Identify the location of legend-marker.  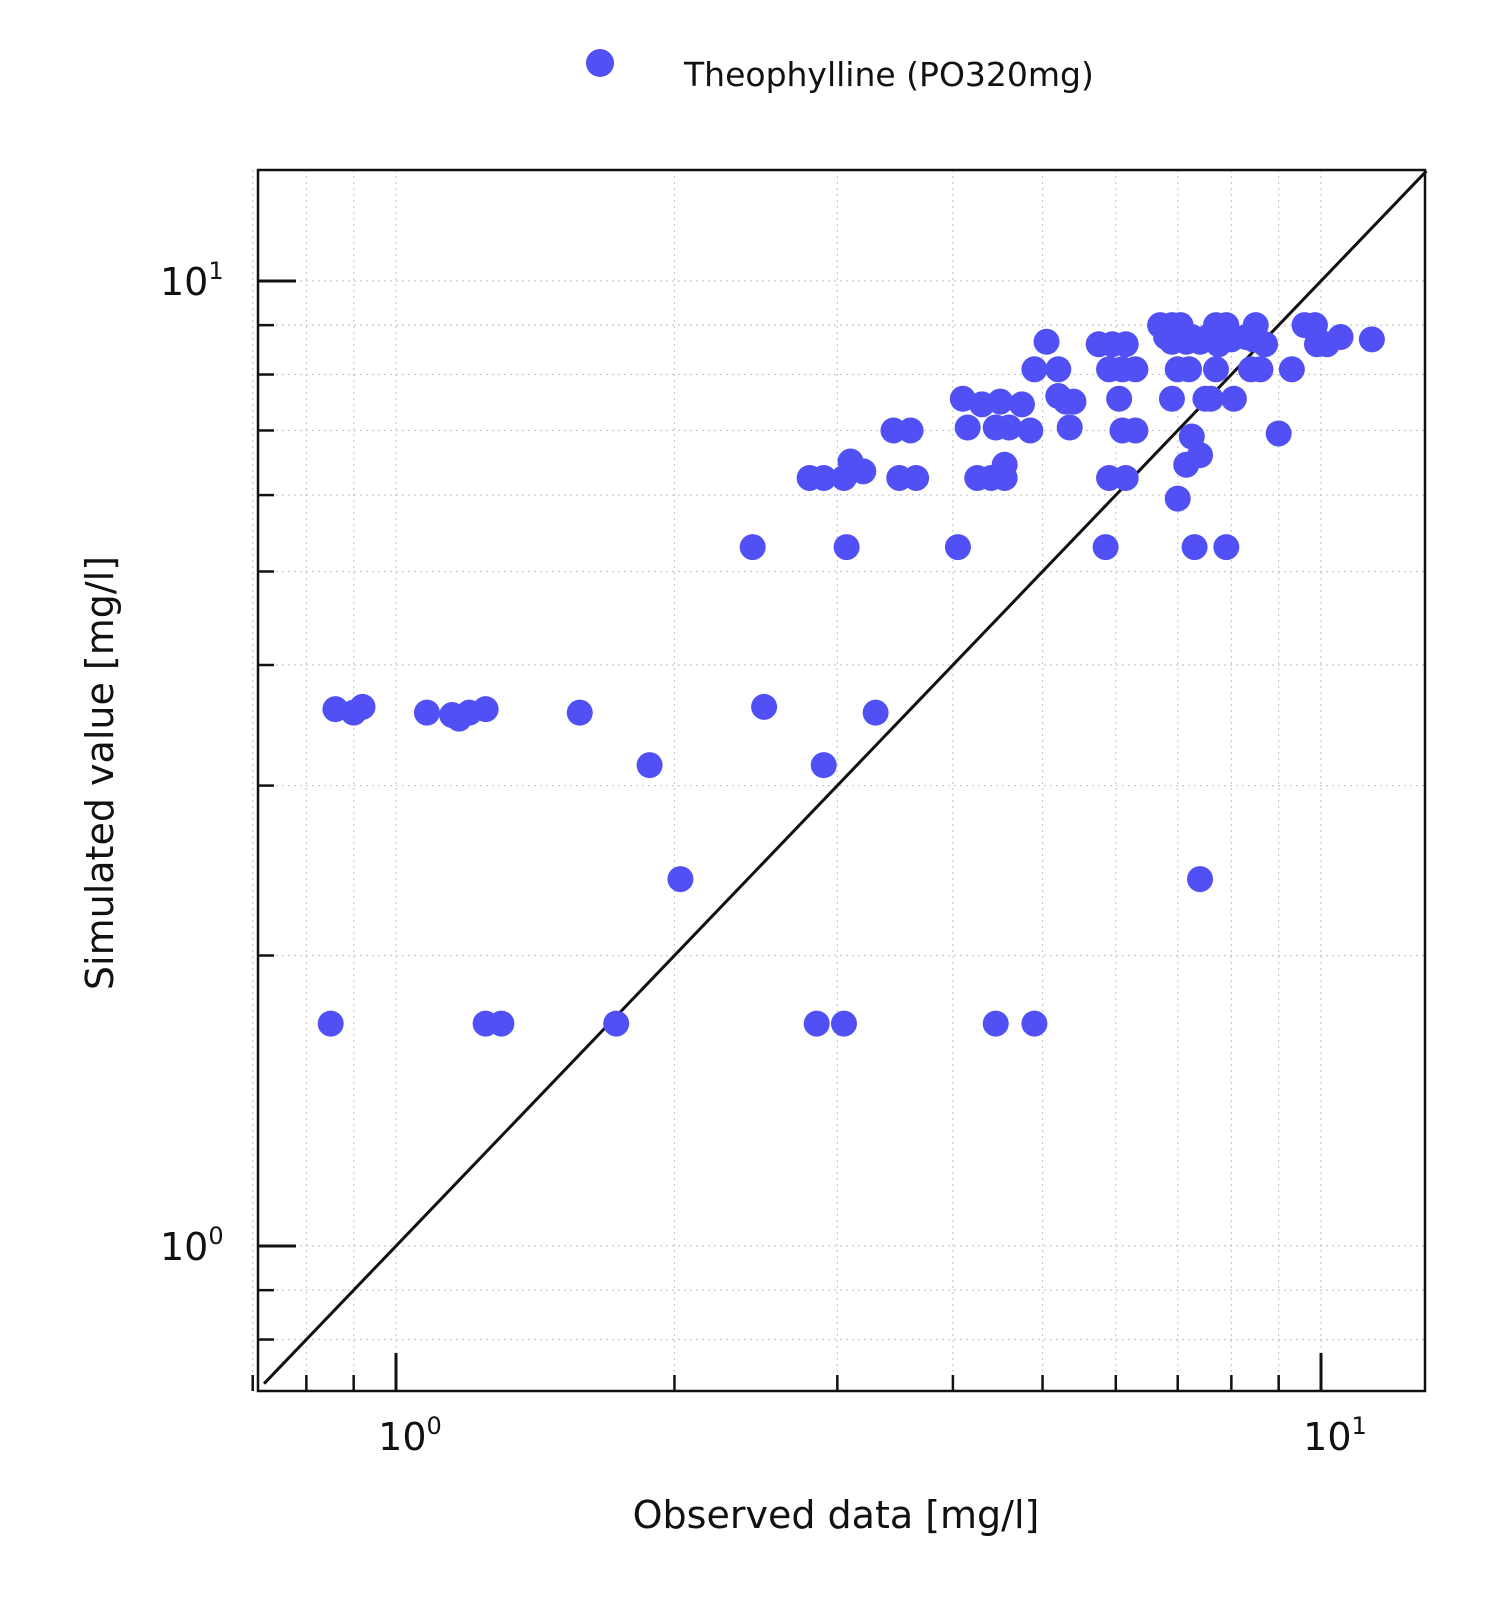
(600, 63).